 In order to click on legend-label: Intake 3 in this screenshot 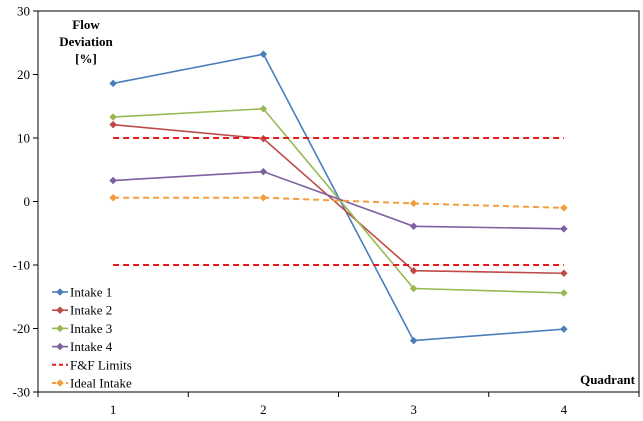, I will do `click(91, 328)`.